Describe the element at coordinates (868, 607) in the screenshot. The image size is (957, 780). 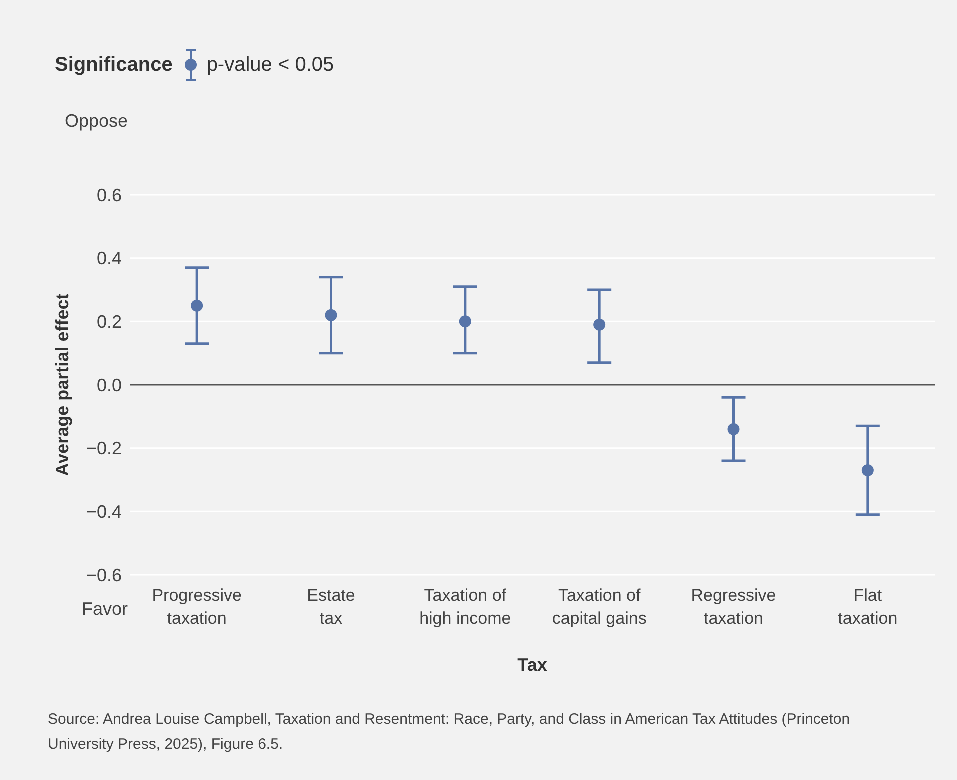
I see `x-tick-label: Flat taxation` at that location.